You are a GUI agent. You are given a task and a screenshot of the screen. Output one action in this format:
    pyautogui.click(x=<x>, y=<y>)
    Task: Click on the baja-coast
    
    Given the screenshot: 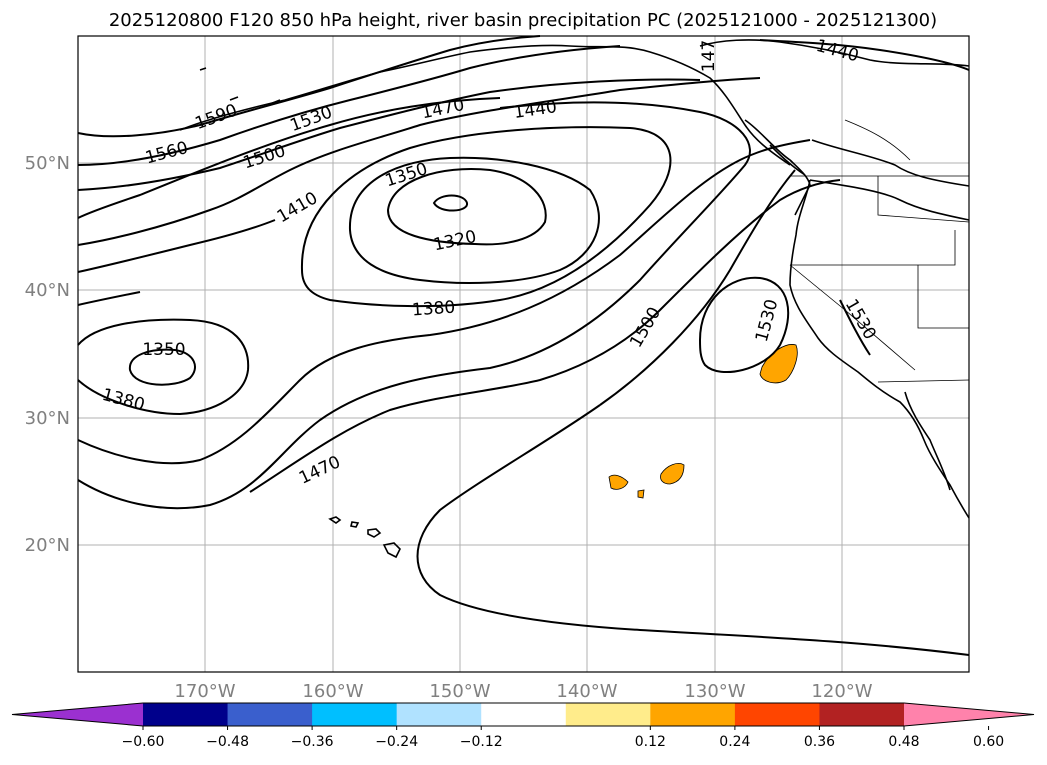 What is the action you would take?
    pyautogui.click(x=927, y=441)
    